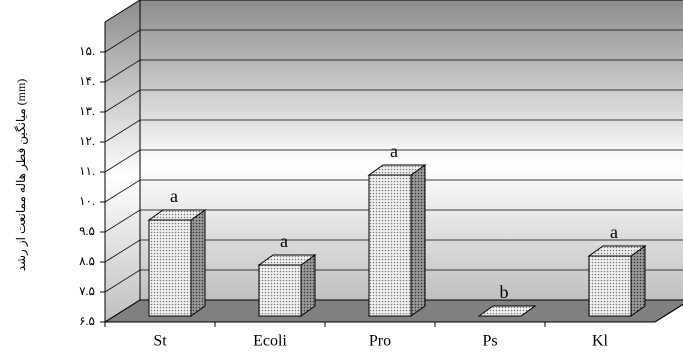  What do you see at coordinates (87, 291) in the screenshot?
I see `y-tick-label: ۷.۵` at bounding box center [87, 291].